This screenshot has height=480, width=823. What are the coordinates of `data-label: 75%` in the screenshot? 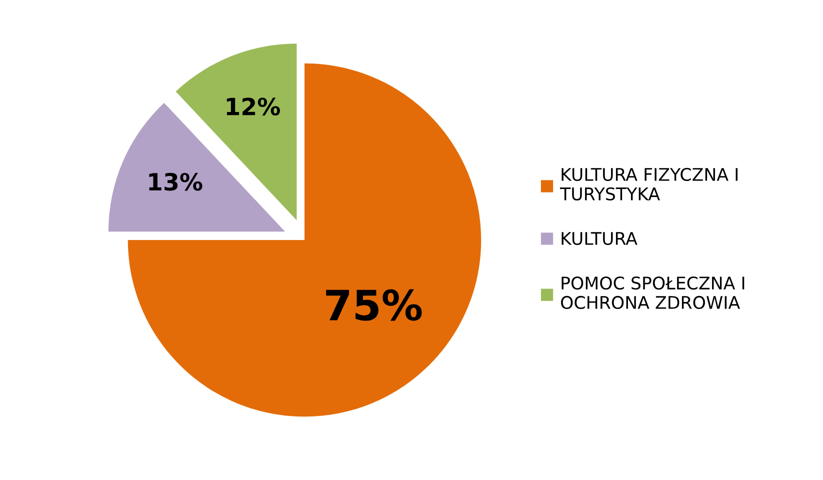 It's located at (374, 305).